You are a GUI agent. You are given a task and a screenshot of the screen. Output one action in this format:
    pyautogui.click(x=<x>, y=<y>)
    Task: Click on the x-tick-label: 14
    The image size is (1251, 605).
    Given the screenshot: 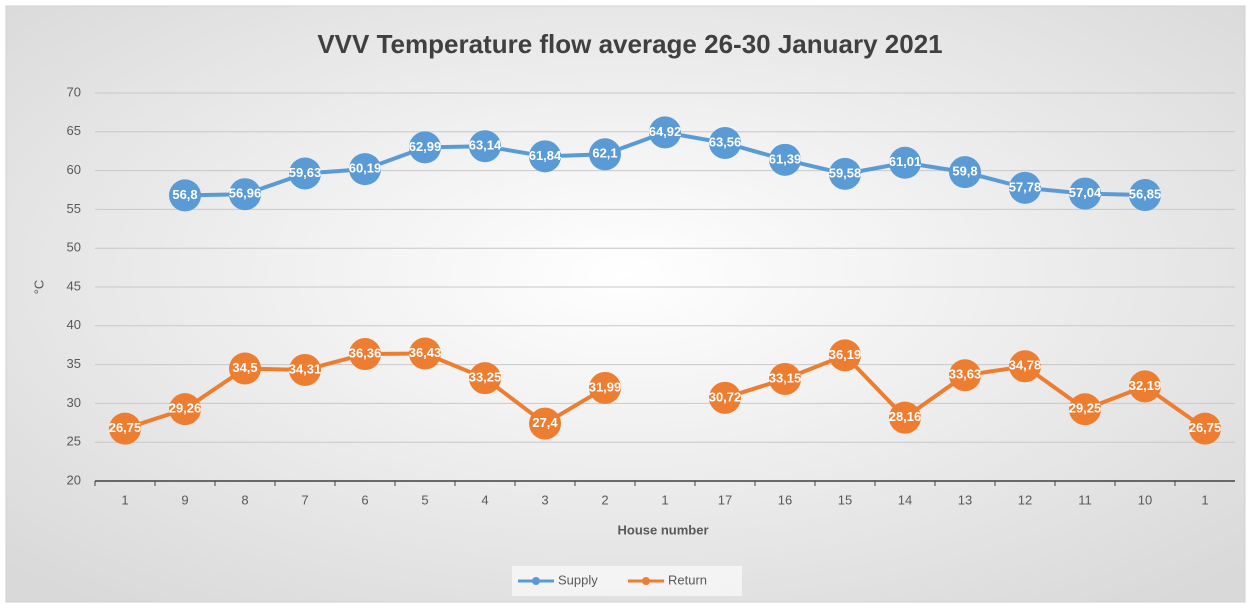 What is the action you would take?
    pyautogui.click(x=905, y=499)
    